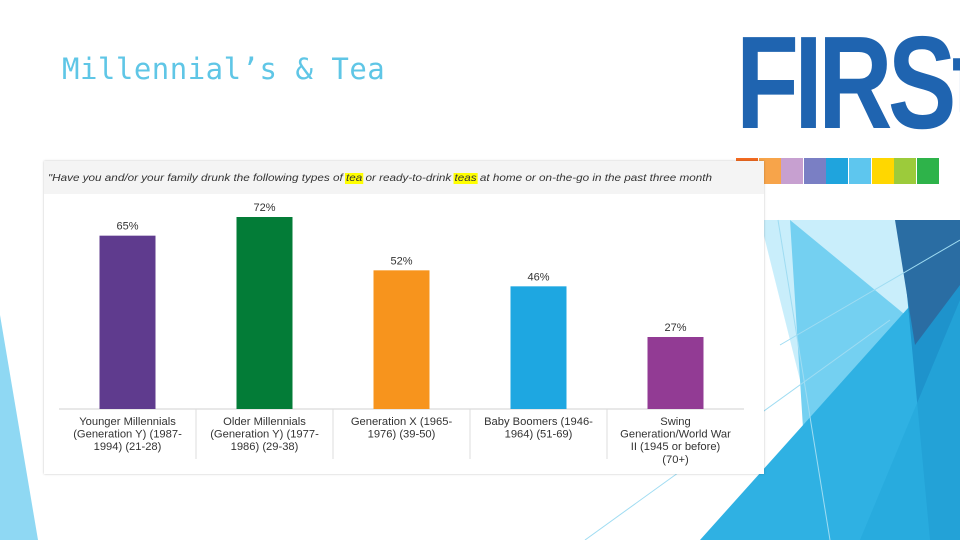 The image size is (960, 540). I want to click on chart-header-strip, so click(404, 177).